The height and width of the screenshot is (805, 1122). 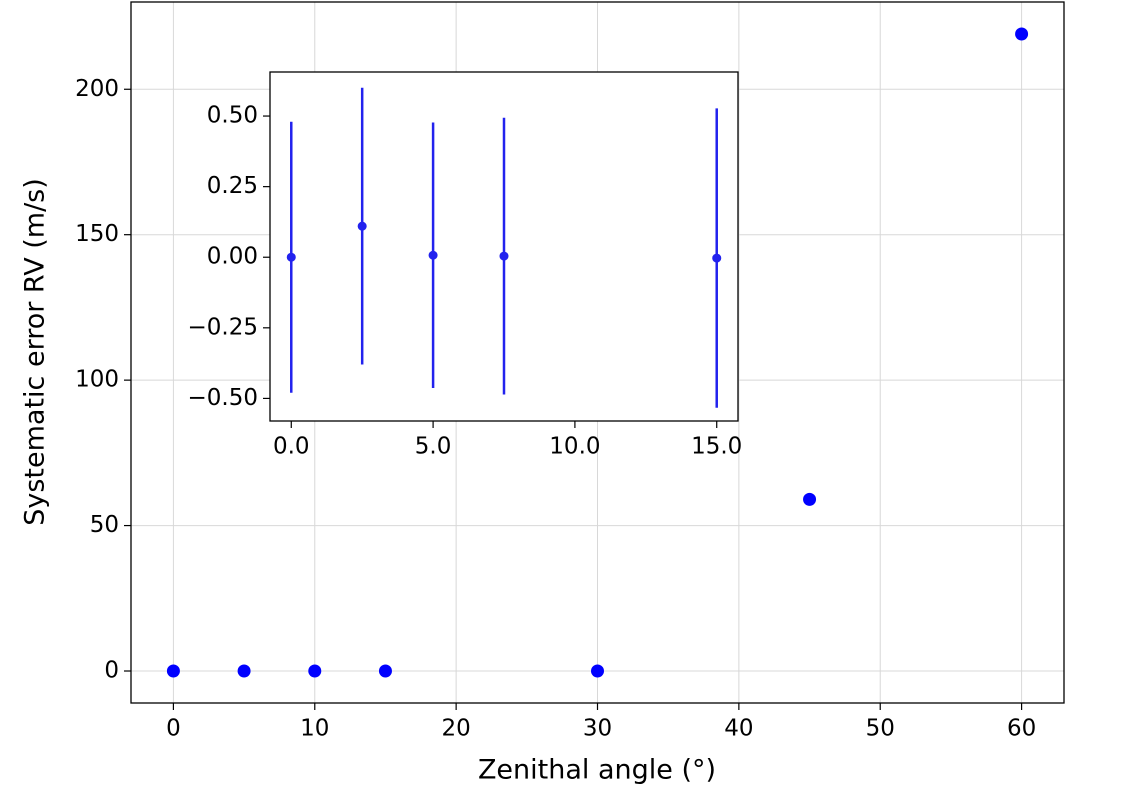 I want to click on x-tick-label: 5.0, so click(x=433, y=447).